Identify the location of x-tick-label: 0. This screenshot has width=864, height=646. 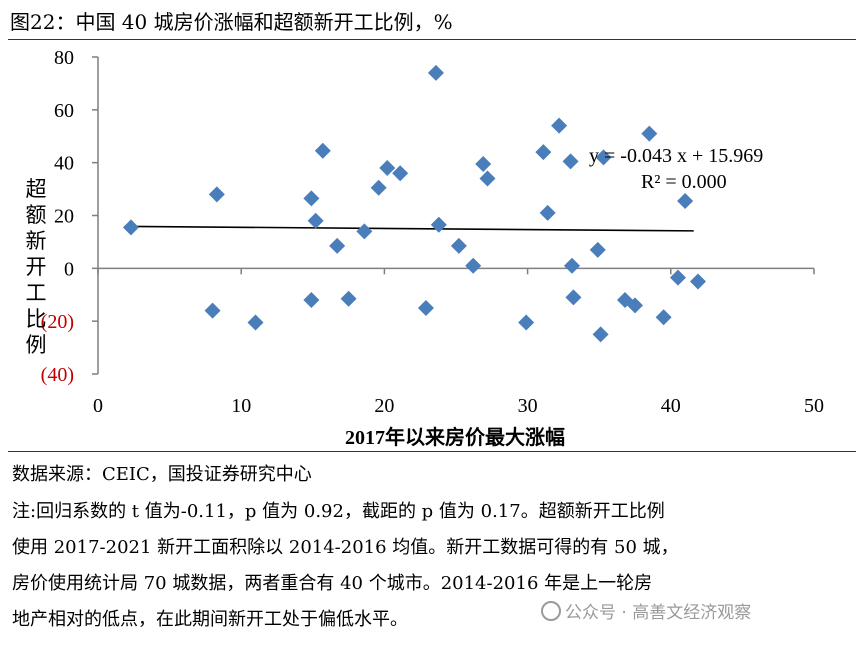
(98, 406).